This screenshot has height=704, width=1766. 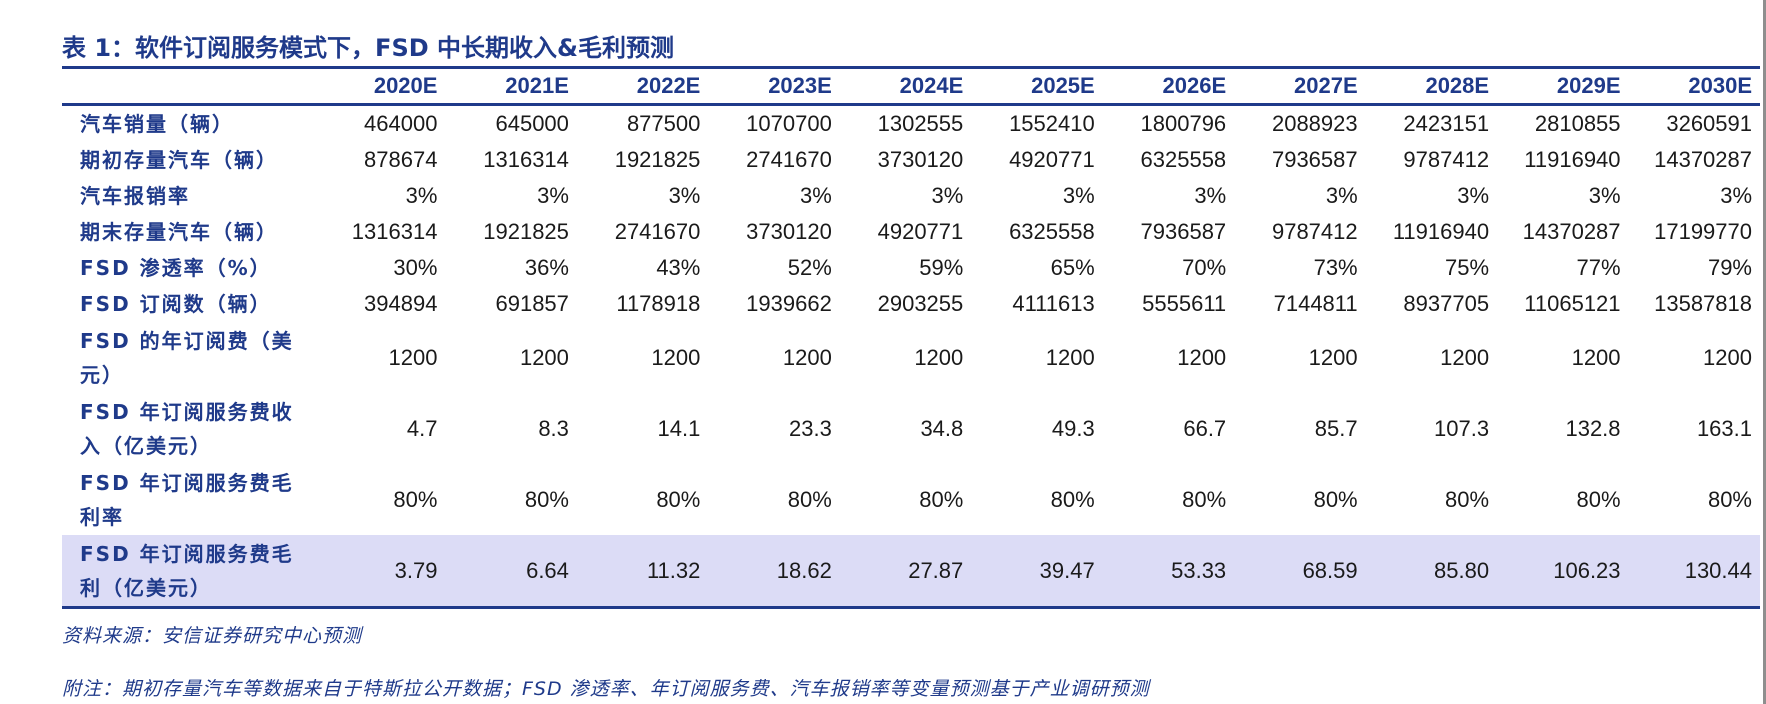 What do you see at coordinates (663, 123) in the screenshot?
I see `table-cell: 877500` at bounding box center [663, 123].